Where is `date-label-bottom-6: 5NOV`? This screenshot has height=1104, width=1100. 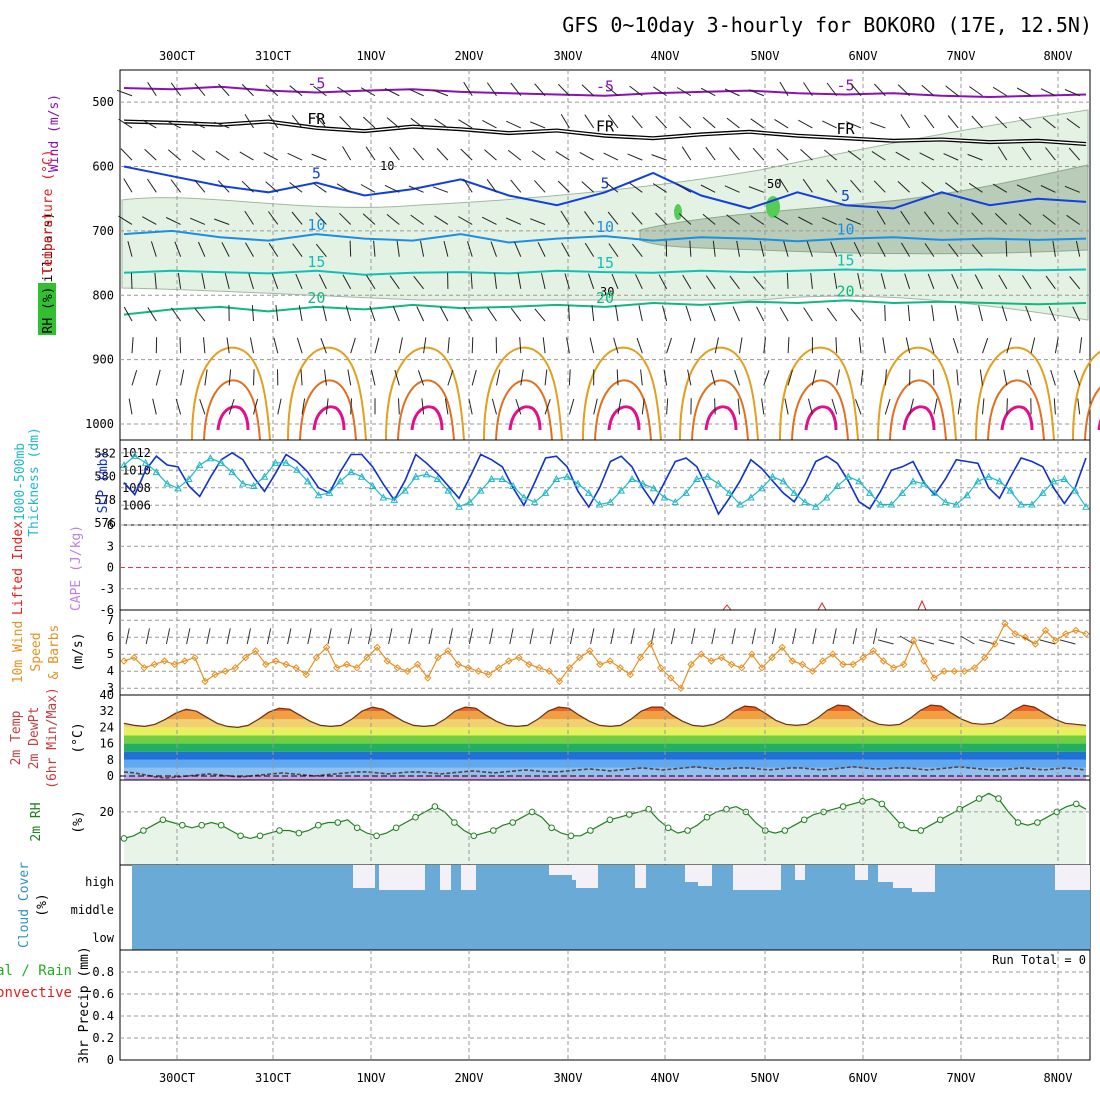 date-label-bottom-6: 5NOV is located at coordinates (765, 1078).